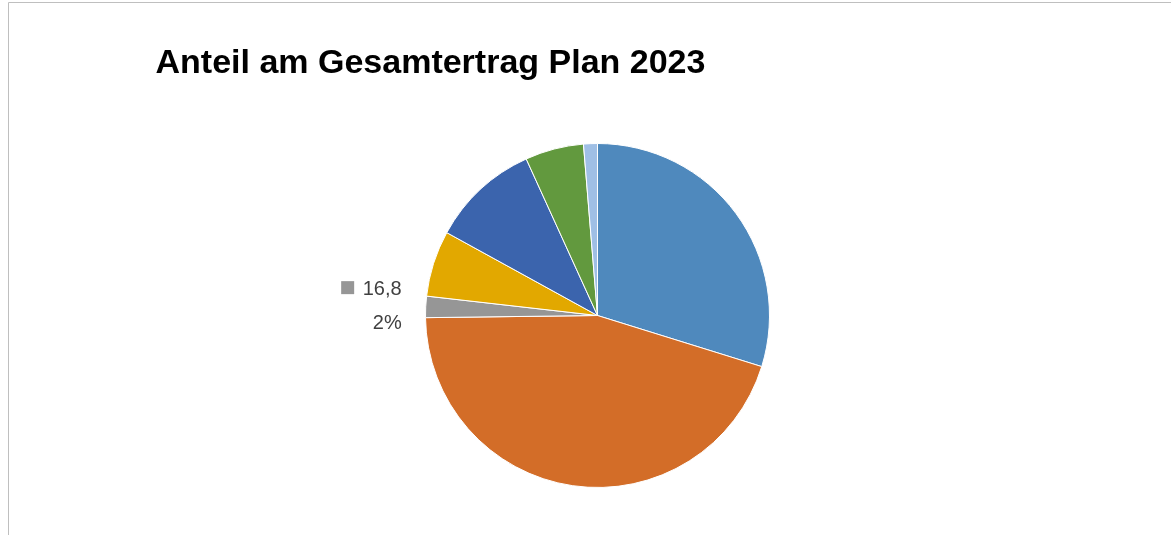 The width and height of the screenshot is (1171, 535). Describe the element at coordinates (382, 287) in the screenshot. I see `legend-label: 16,8` at that location.